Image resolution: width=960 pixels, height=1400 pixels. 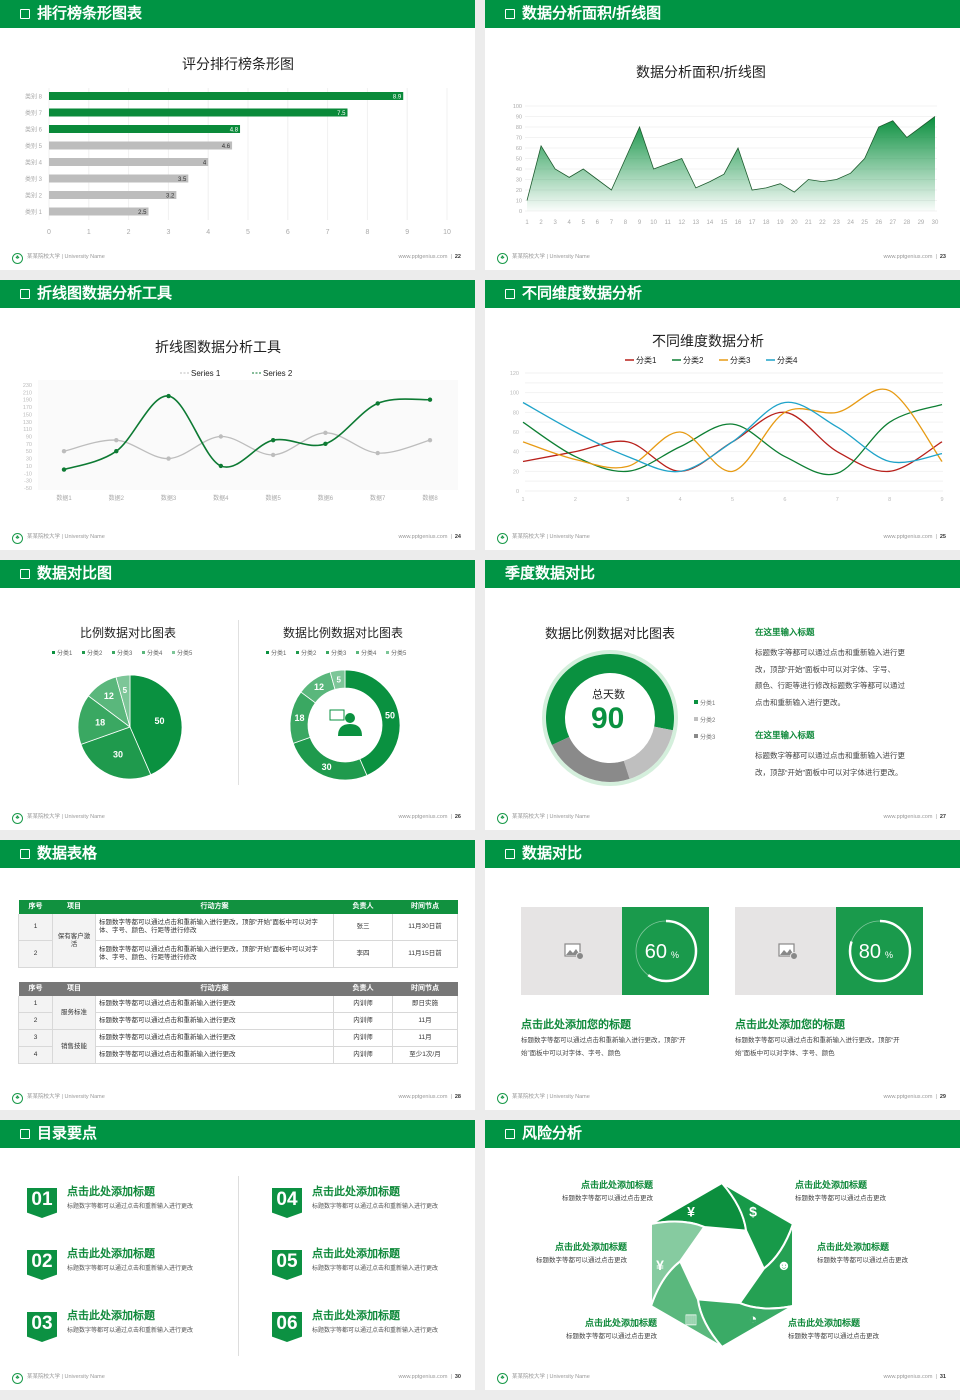 What do you see at coordinates (74, 906) in the screenshot?
I see `column-header: 项目` at bounding box center [74, 906].